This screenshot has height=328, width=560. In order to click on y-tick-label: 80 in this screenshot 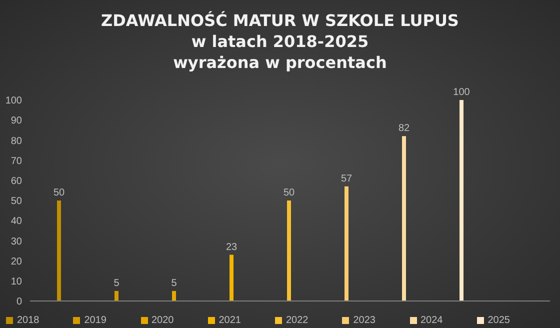, I will do `click(16, 141)`.